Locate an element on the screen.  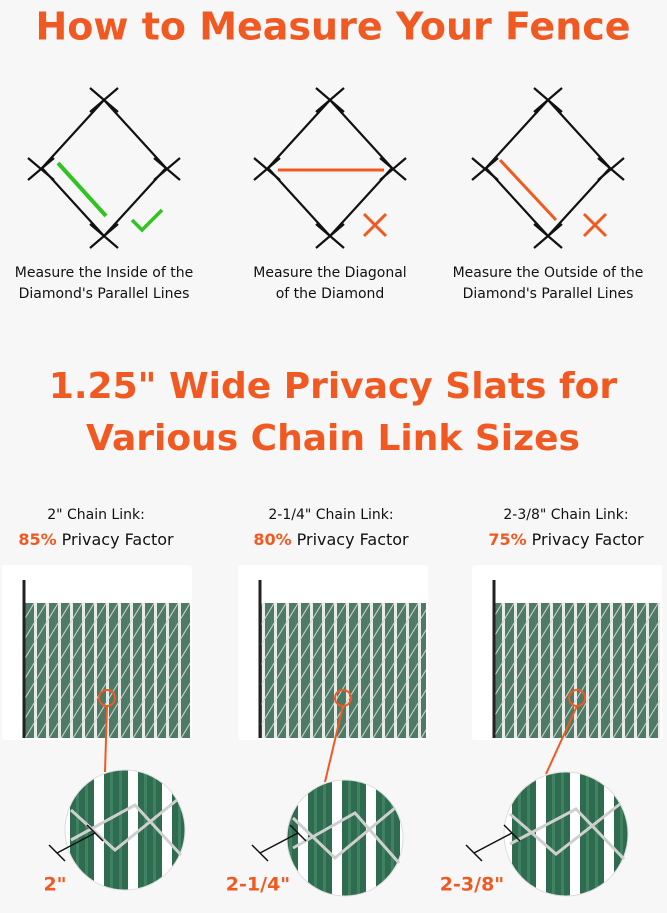
factor-value: 85% is located at coordinates (37, 539).